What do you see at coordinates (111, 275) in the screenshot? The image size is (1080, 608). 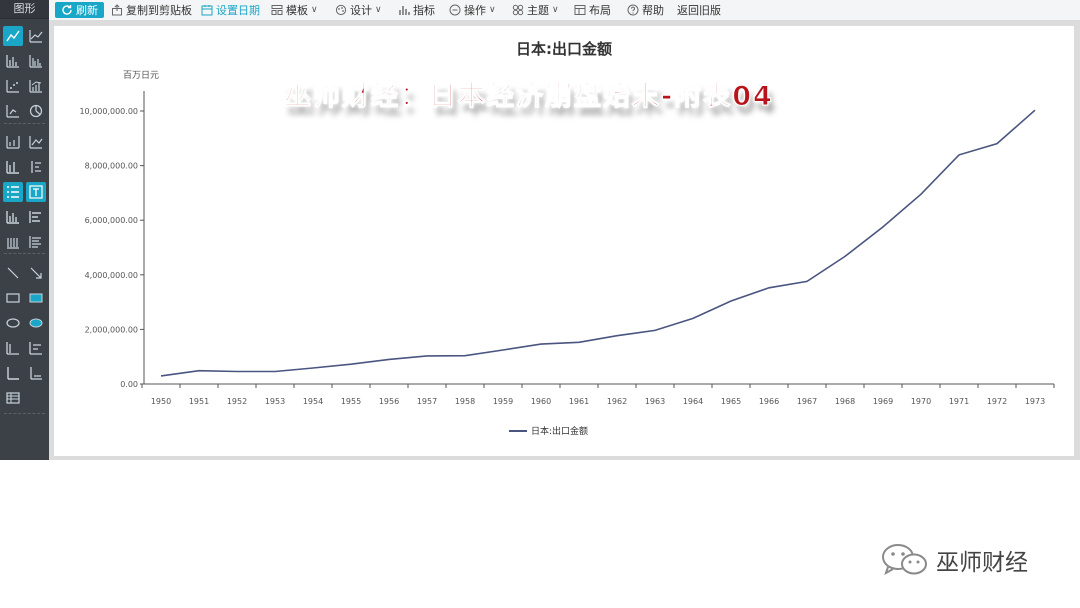 I see `y-tick-label: 4,000,000.00` at bounding box center [111, 275].